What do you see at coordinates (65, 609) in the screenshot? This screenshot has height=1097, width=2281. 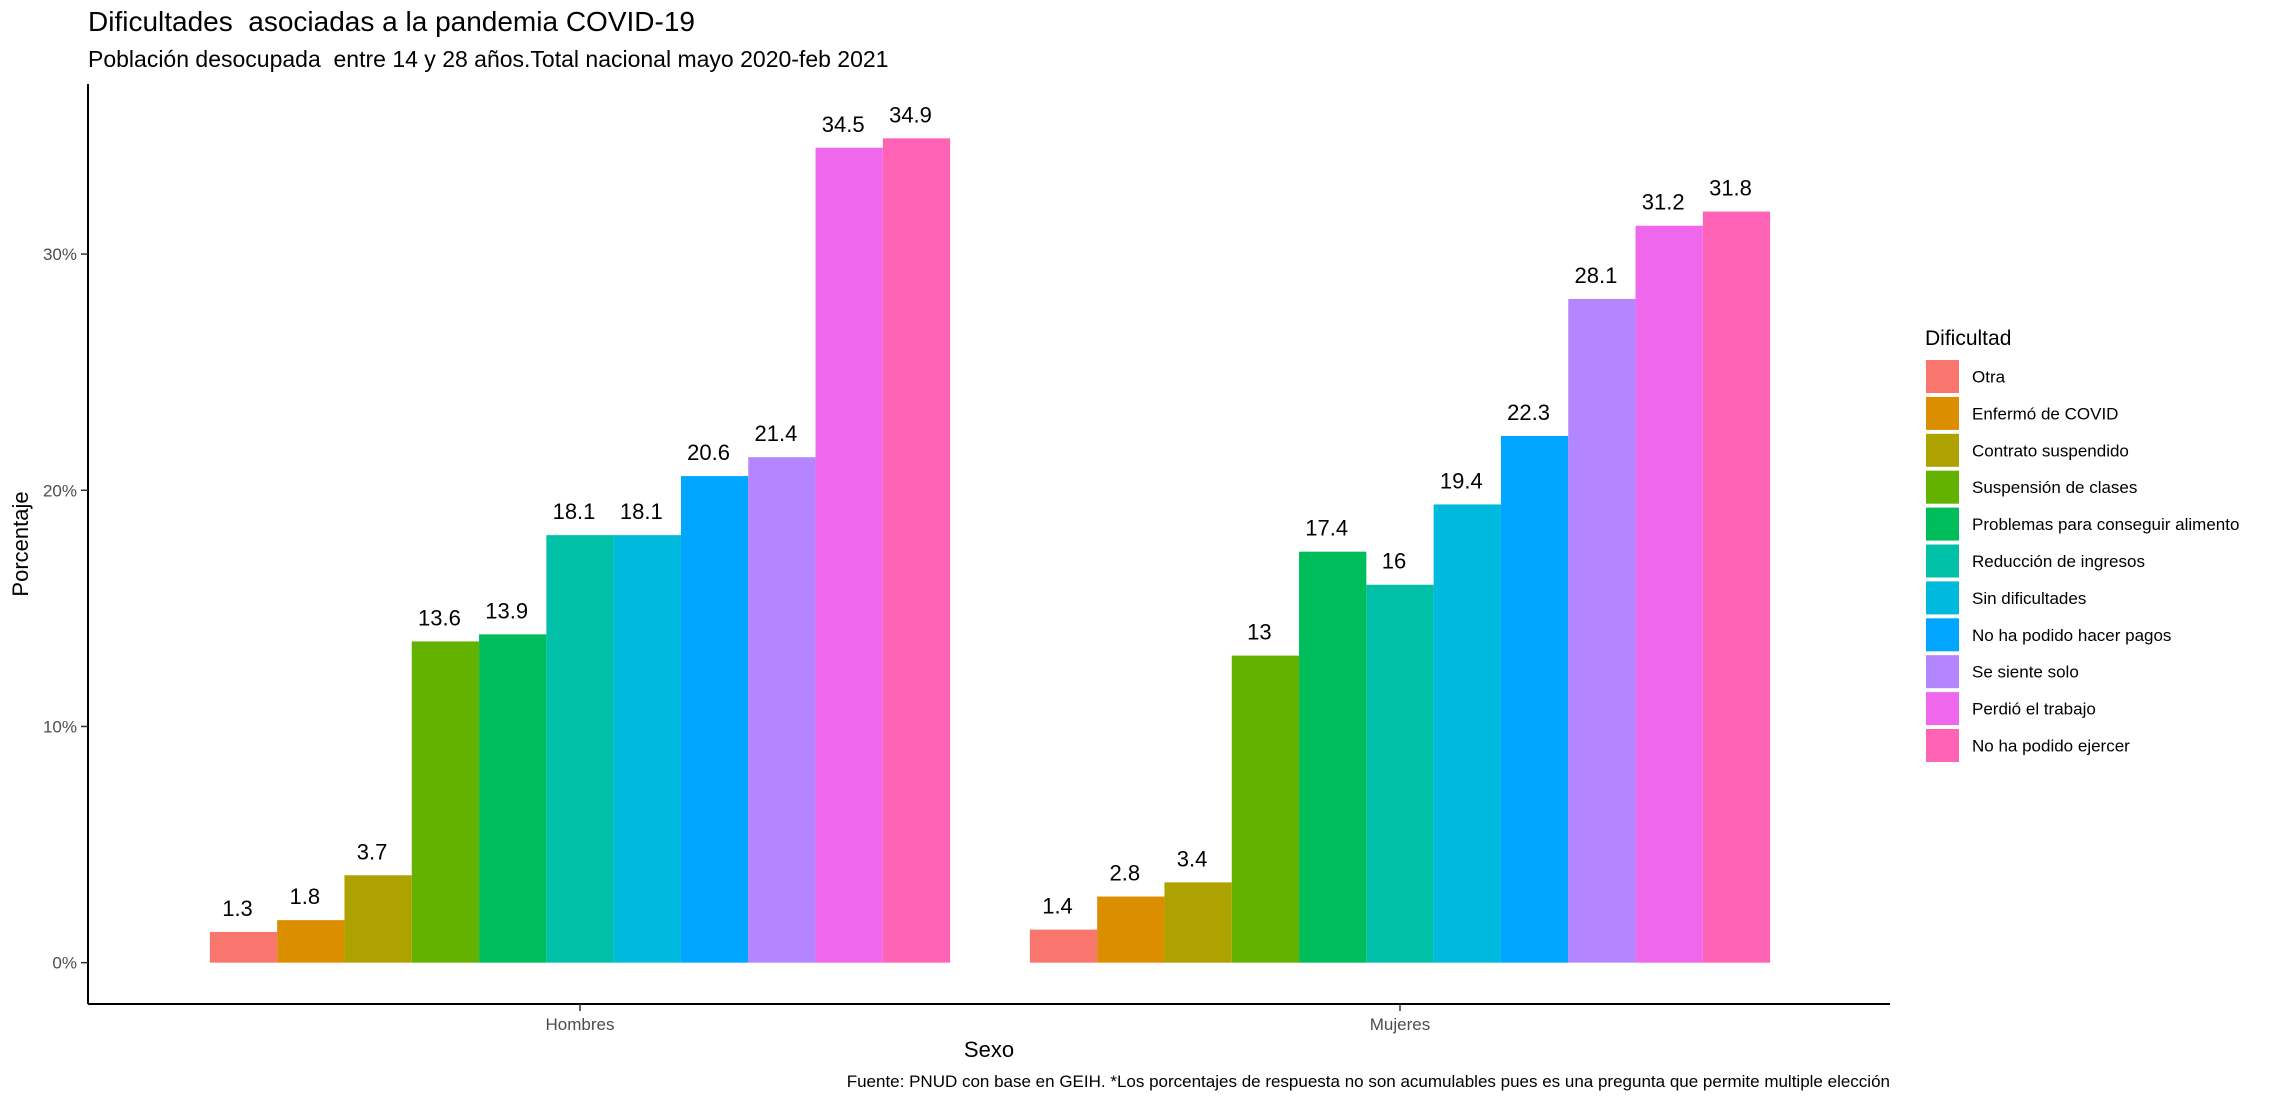 I see `y-ticks-layer: 0% 10% 20% 30%` at bounding box center [65, 609].